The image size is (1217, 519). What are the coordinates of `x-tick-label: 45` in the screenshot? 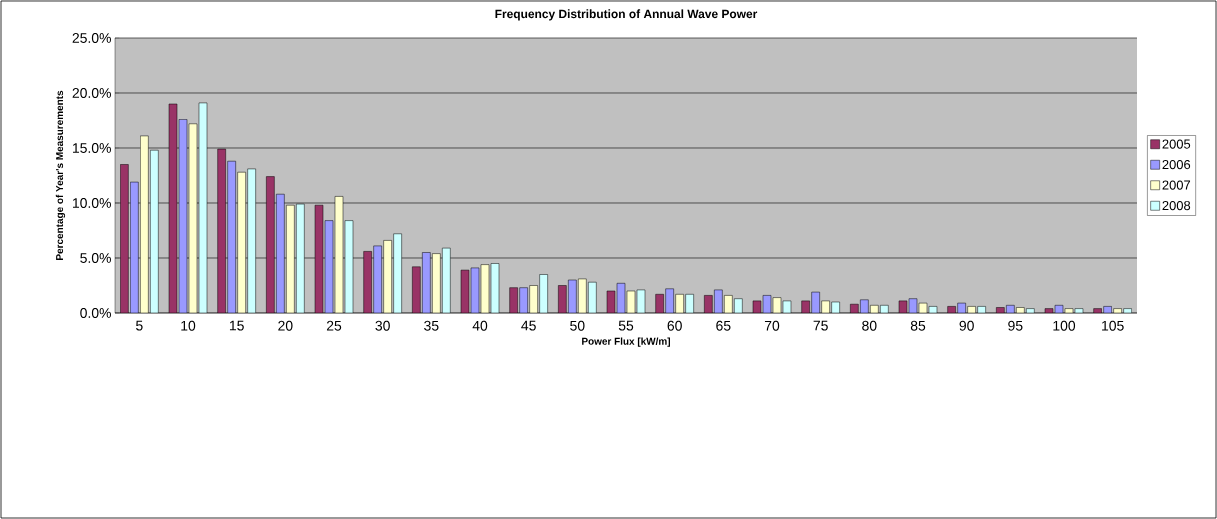 It's located at (528, 325).